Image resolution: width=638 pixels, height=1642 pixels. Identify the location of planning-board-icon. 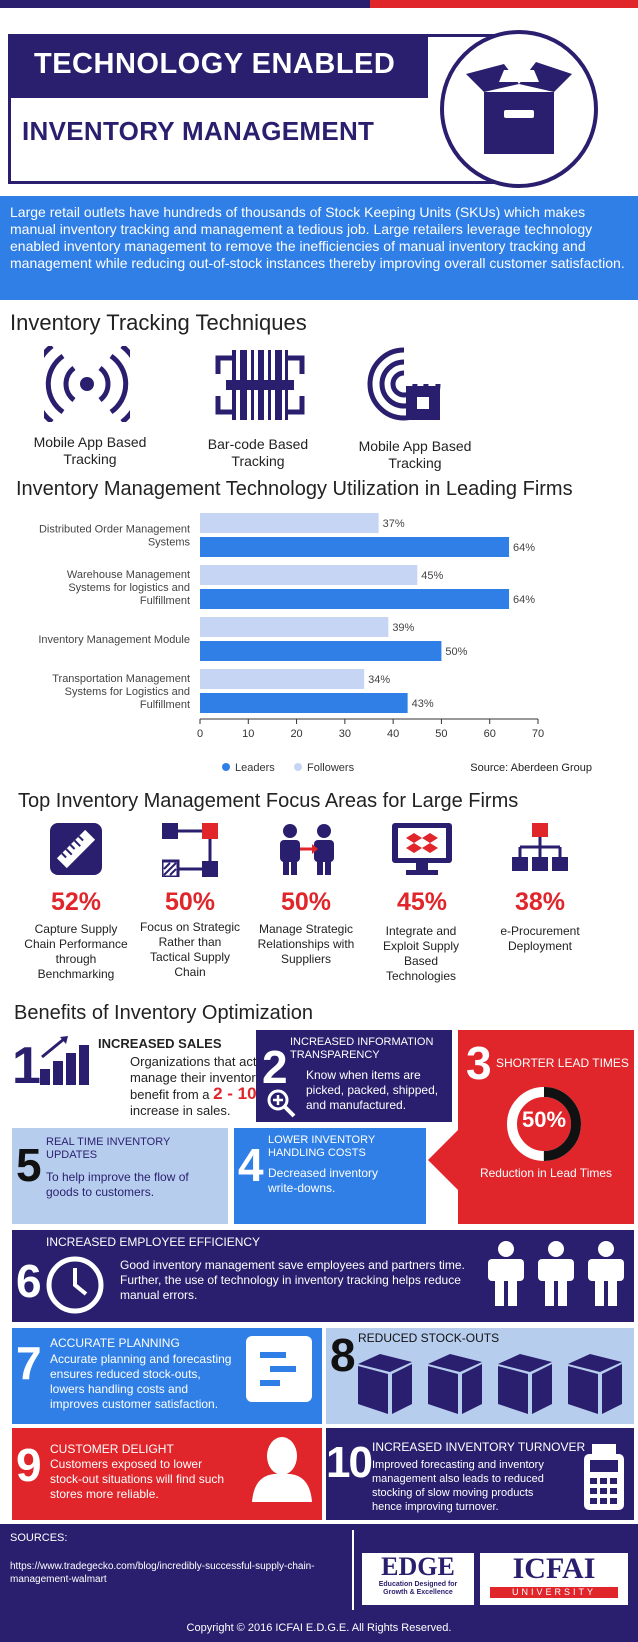
(279, 1369).